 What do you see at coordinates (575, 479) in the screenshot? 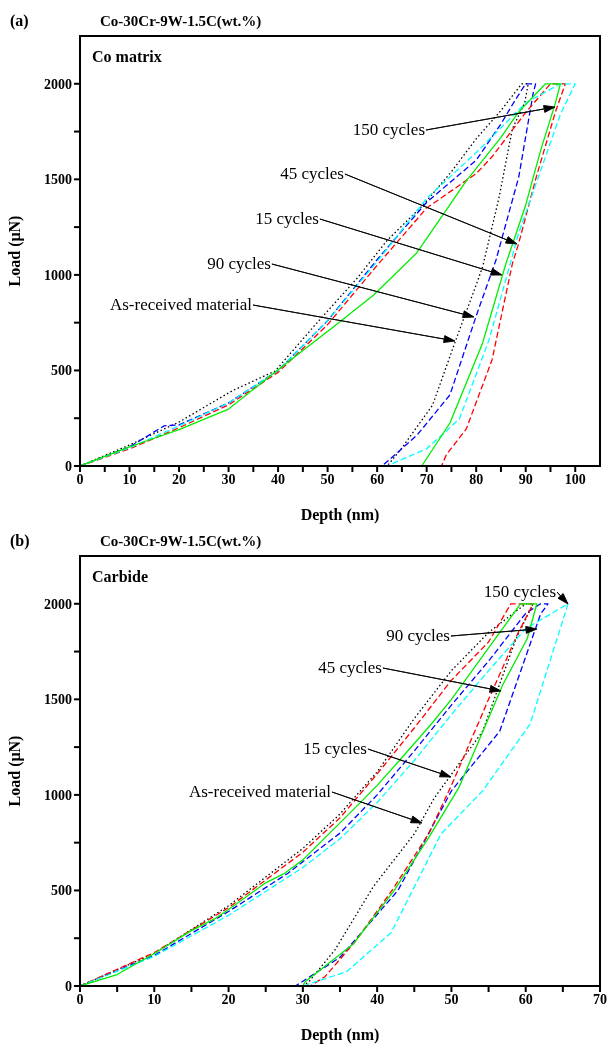
I see `x-tick-label: 100` at bounding box center [575, 479].